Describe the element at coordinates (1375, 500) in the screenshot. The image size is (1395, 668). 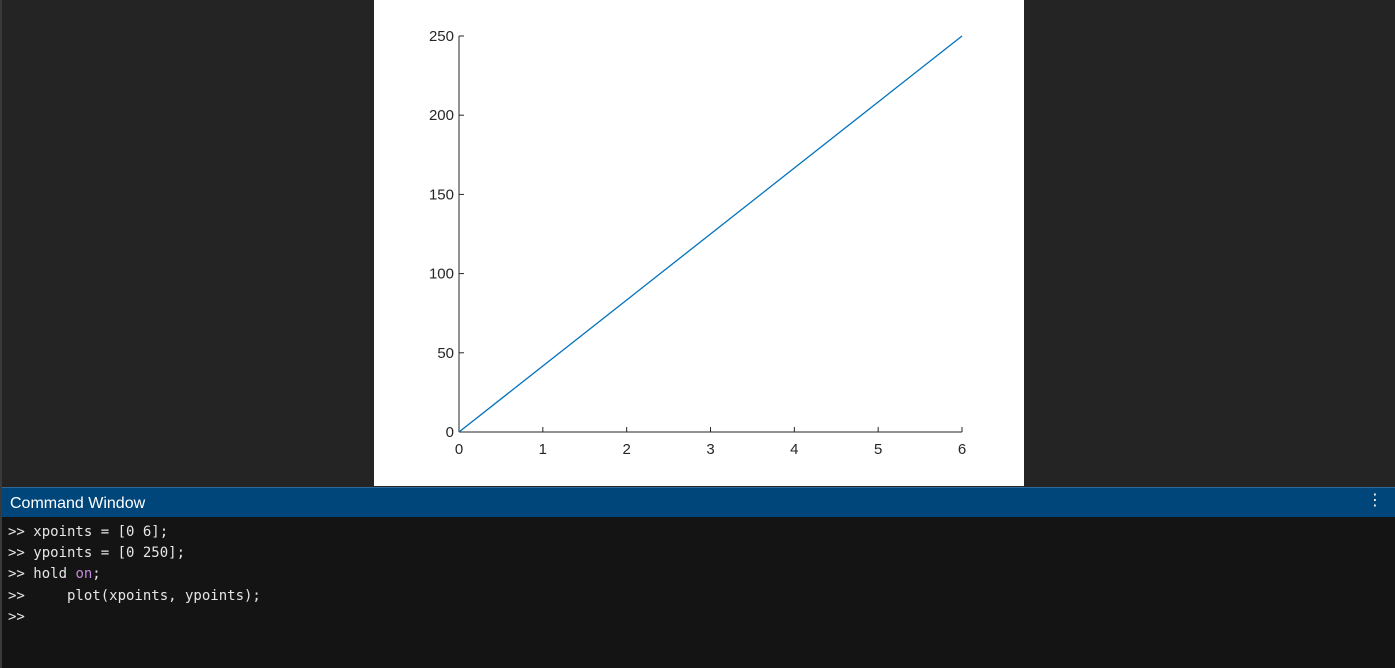
I see `vertical-ellipsis-icon: ⋮` at that location.